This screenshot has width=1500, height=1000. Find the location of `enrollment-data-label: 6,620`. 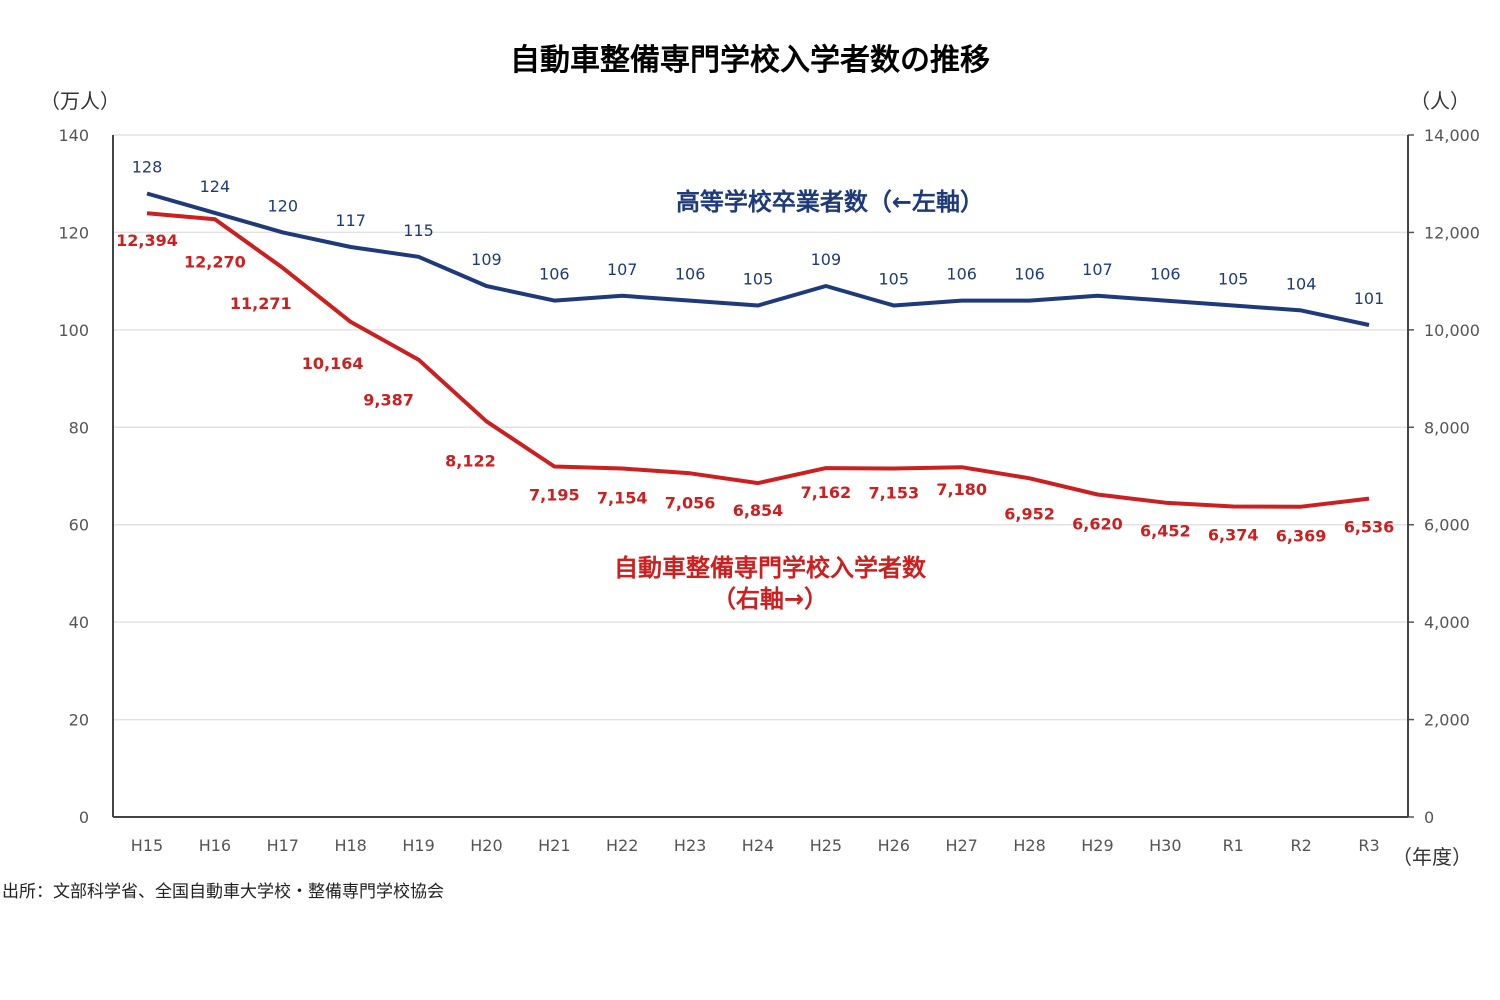

enrollment-data-label: 6,620 is located at coordinates (1097, 524).